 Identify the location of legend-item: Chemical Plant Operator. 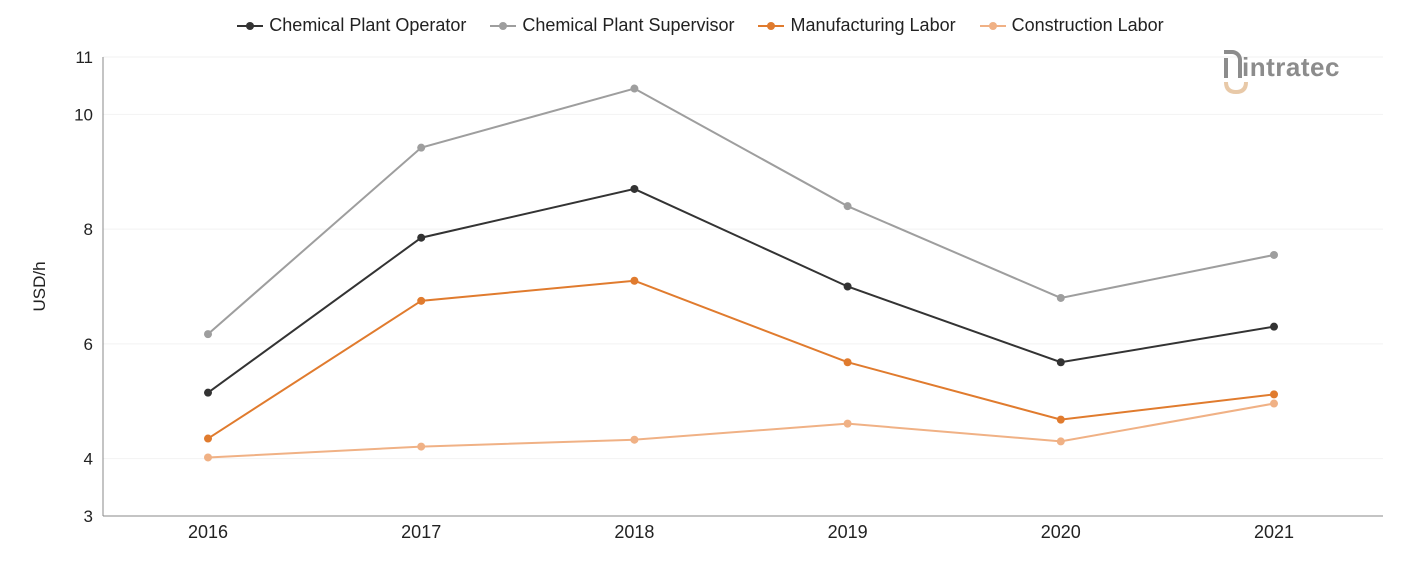
(351, 25).